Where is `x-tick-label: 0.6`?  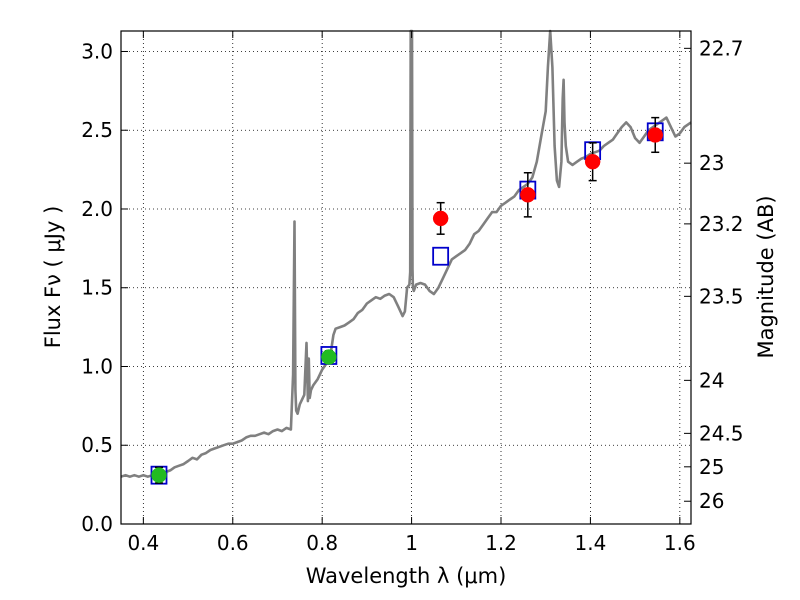 x-tick-label: 0.6 is located at coordinates (233, 543).